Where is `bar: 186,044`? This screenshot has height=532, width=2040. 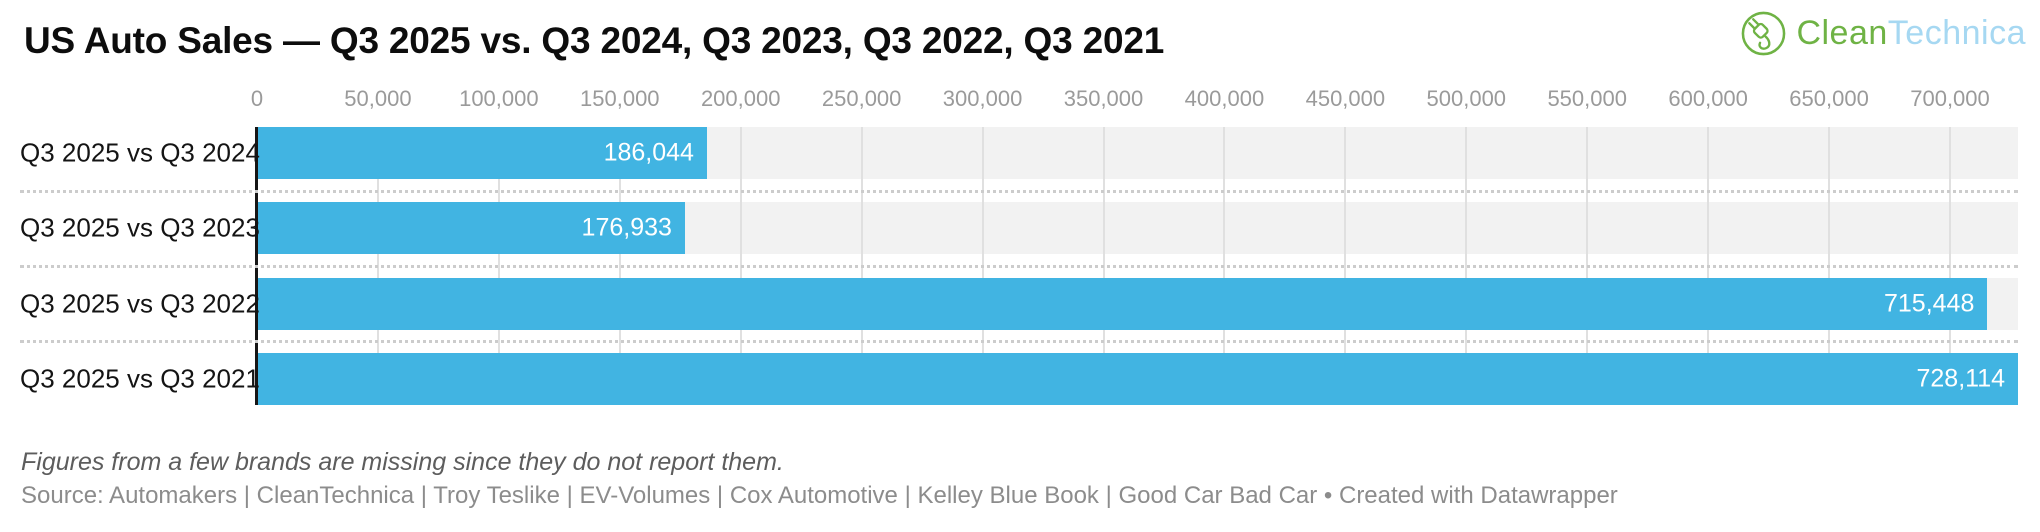 bar: 186,044 is located at coordinates (482, 153).